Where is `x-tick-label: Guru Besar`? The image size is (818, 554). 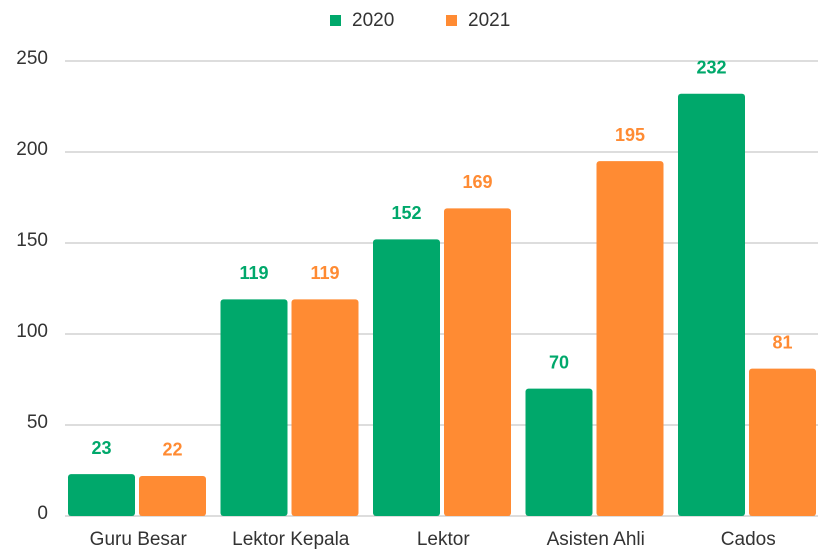
x-tick-label: Guru Besar is located at coordinates (139, 539).